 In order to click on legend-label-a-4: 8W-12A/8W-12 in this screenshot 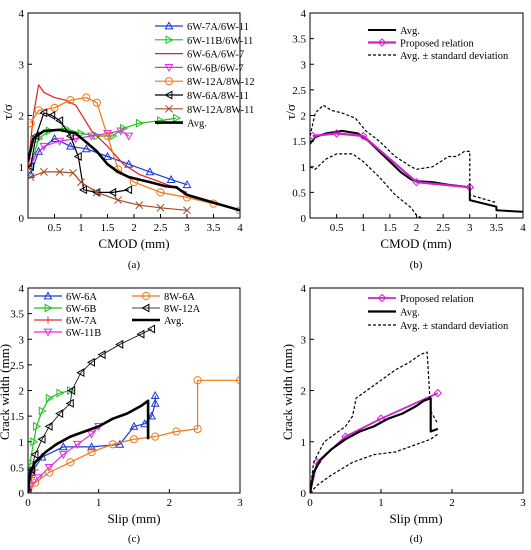, I will do `click(221, 82)`.